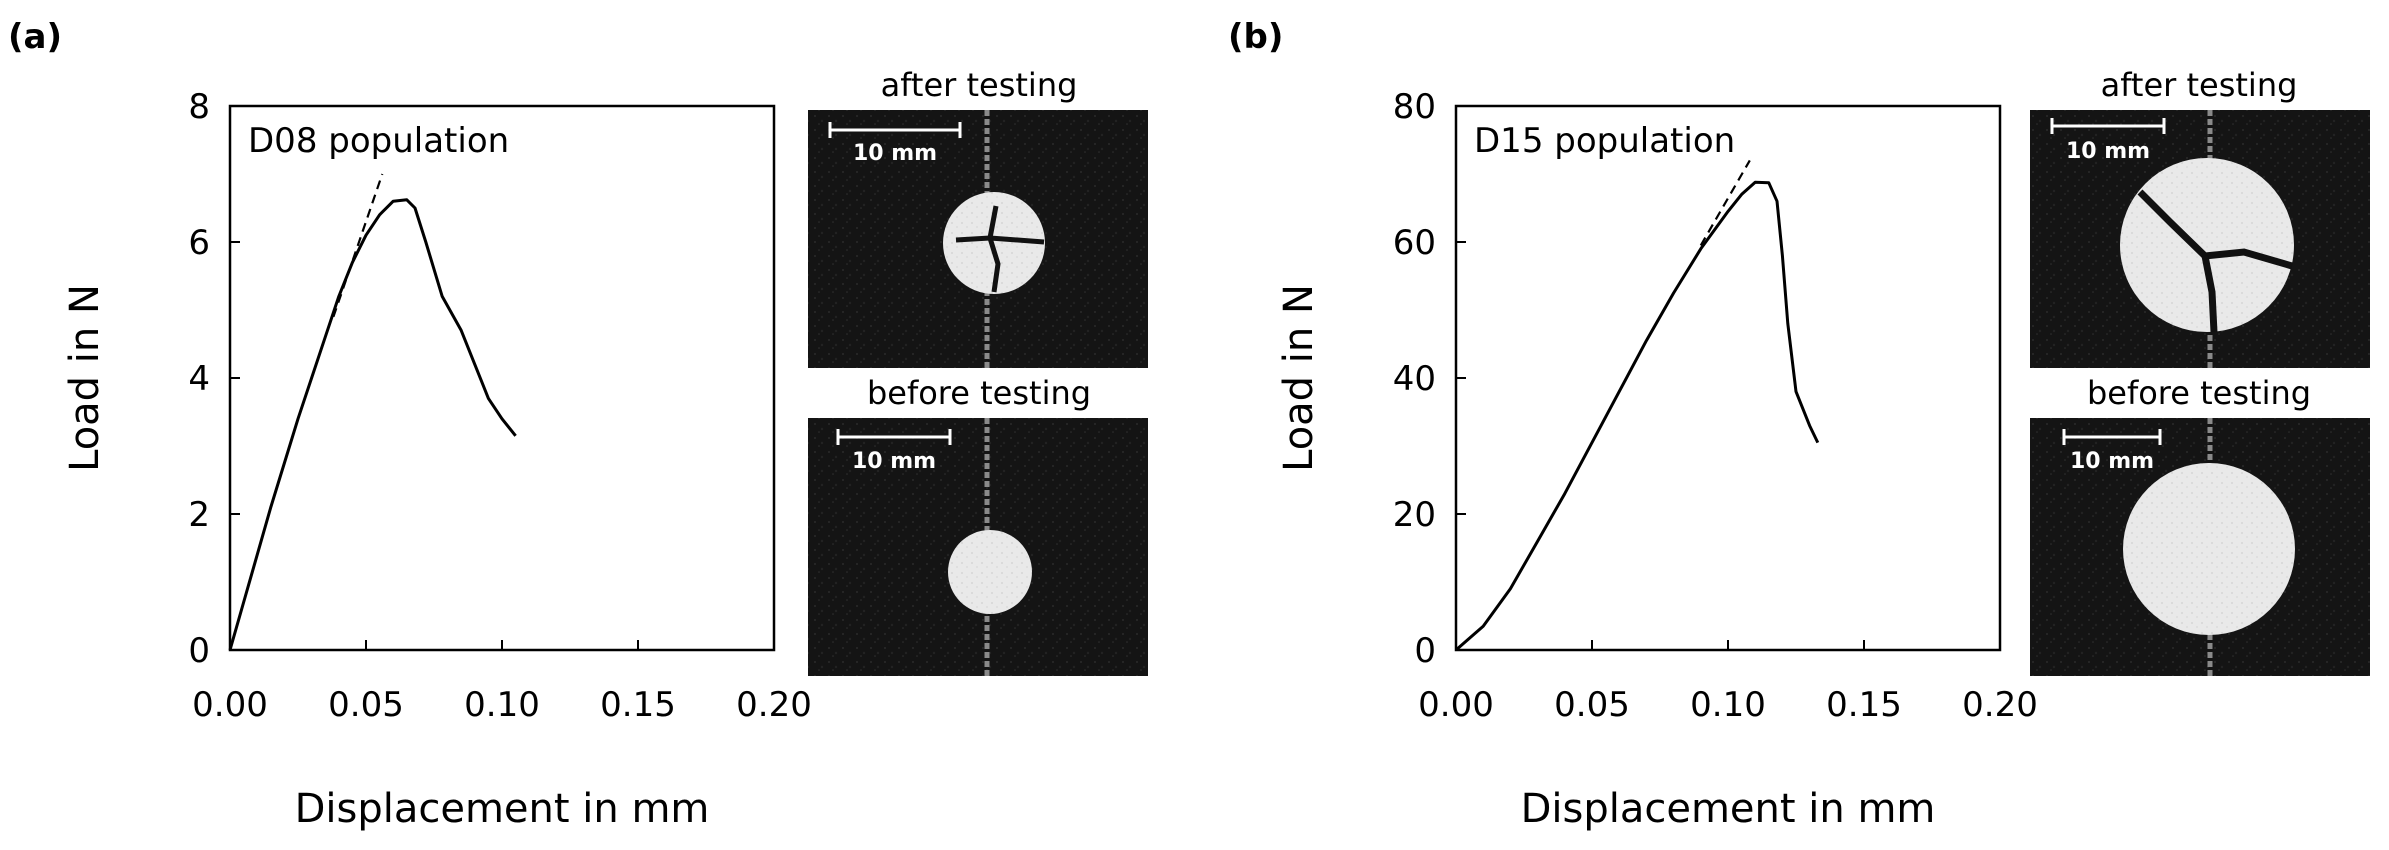 Image resolution: width=2389 pixels, height=850 pixels. Describe the element at coordinates (1604, 141) in the screenshot. I see `chart-b-annotation: D15 population` at that location.